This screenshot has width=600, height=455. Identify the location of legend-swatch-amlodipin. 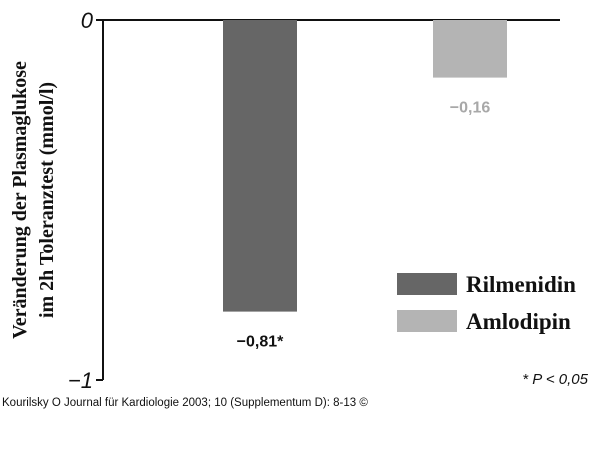
(427, 321).